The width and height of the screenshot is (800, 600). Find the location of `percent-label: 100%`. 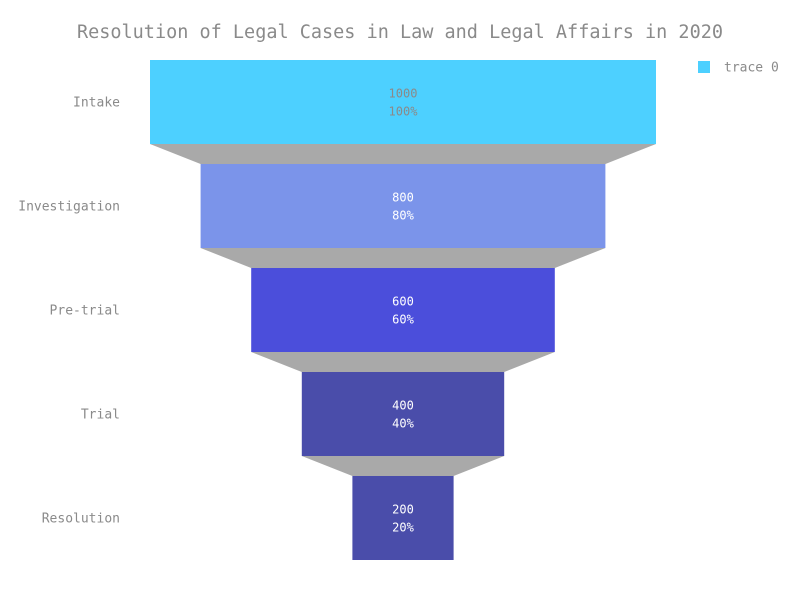

percent-label: 100% is located at coordinates (404, 112).